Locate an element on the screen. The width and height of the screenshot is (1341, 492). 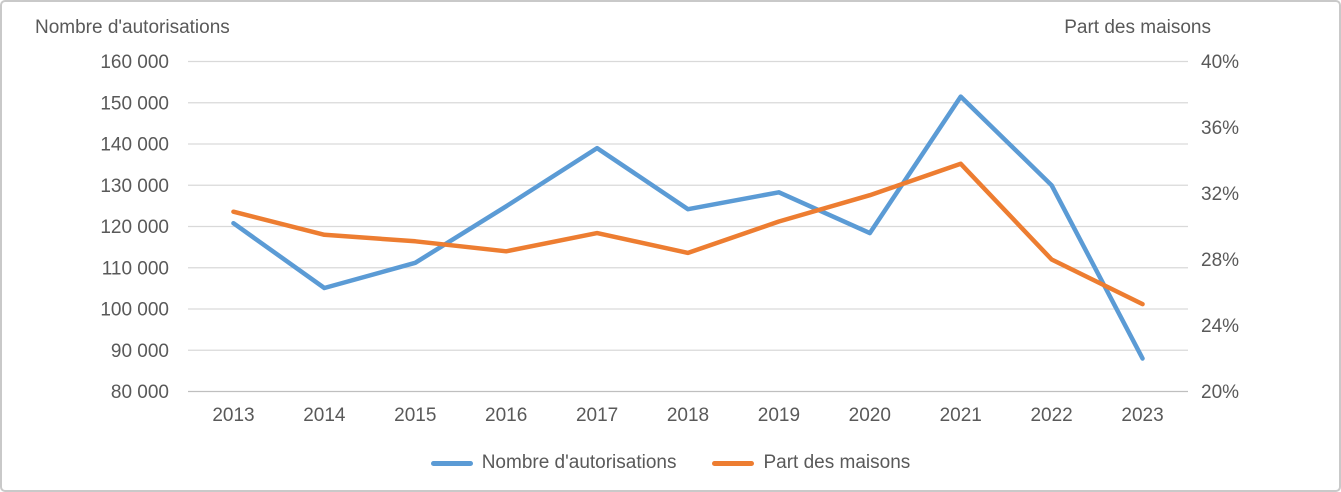
x-axis-tick-label: 2015 is located at coordinates (415, 415).